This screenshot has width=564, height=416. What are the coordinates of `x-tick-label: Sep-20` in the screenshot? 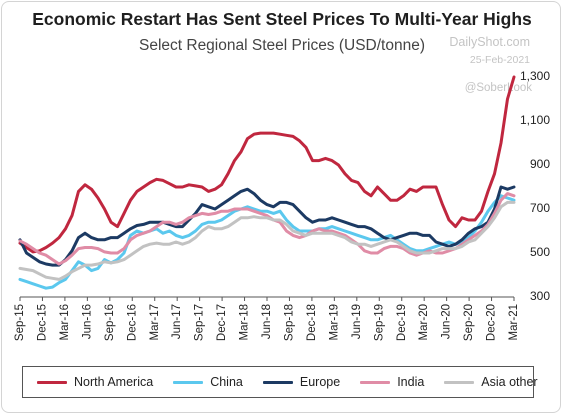 It's located at (469, 322).